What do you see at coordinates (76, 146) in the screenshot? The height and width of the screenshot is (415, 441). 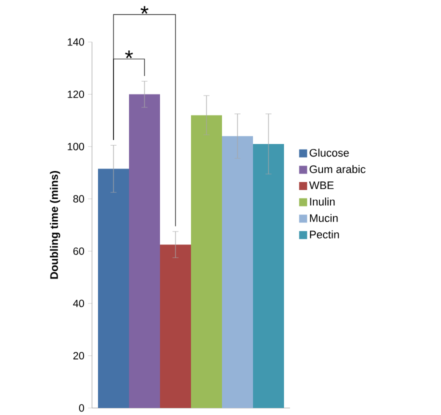 I see `y-tick-label: 100` at bounding box center [76, 146].